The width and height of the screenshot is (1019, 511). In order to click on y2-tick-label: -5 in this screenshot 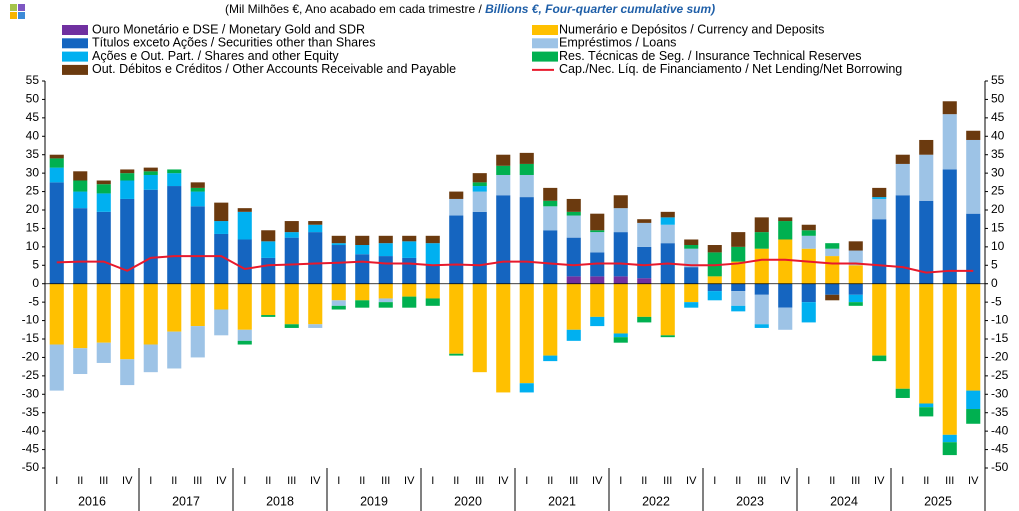, I will do `click(996, 301)`.